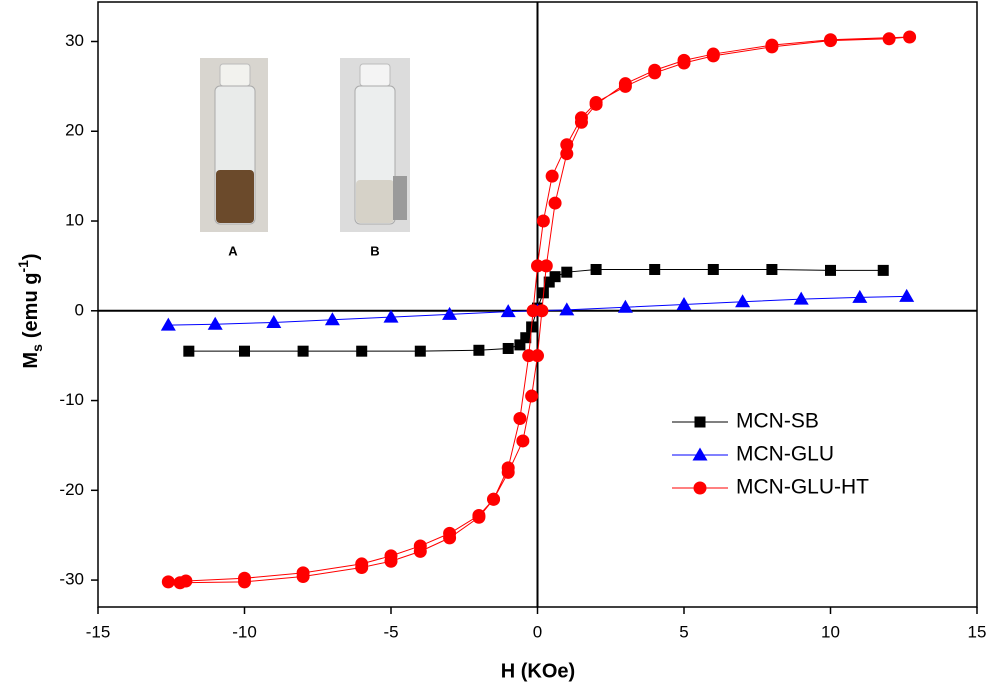 This screenshot has height=691, width=990. What do you see at coordinates (683, 631) in the screenshot?
I see `x-tick-label: 5` at bounding box center [683, 631].